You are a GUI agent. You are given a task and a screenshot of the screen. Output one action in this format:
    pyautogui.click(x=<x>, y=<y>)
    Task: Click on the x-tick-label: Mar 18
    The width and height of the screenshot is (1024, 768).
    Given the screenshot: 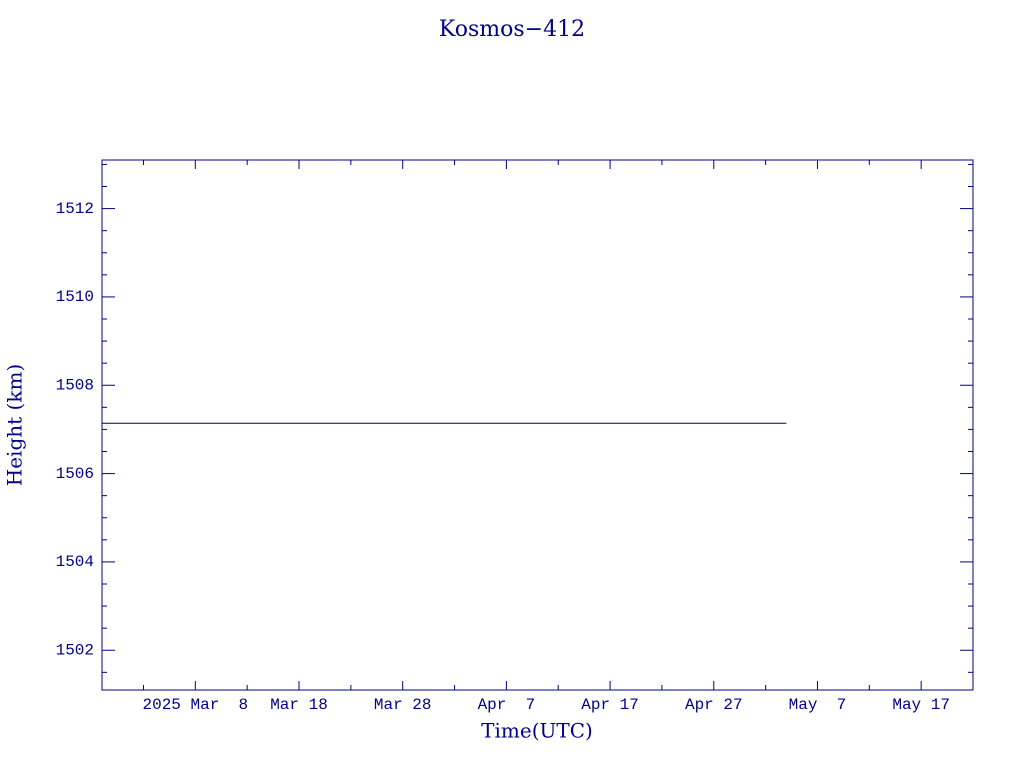 What is the action you would take?
    pyautogui.click(x=299, y=705)
    